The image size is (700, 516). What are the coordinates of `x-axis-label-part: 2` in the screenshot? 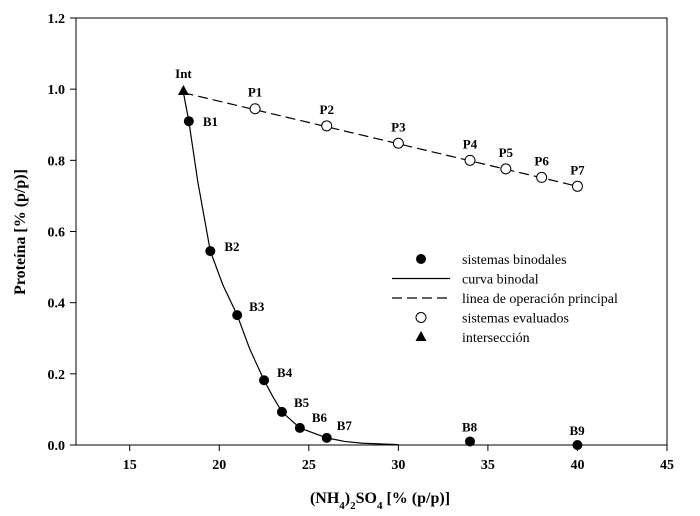 It's located at (353, 506).